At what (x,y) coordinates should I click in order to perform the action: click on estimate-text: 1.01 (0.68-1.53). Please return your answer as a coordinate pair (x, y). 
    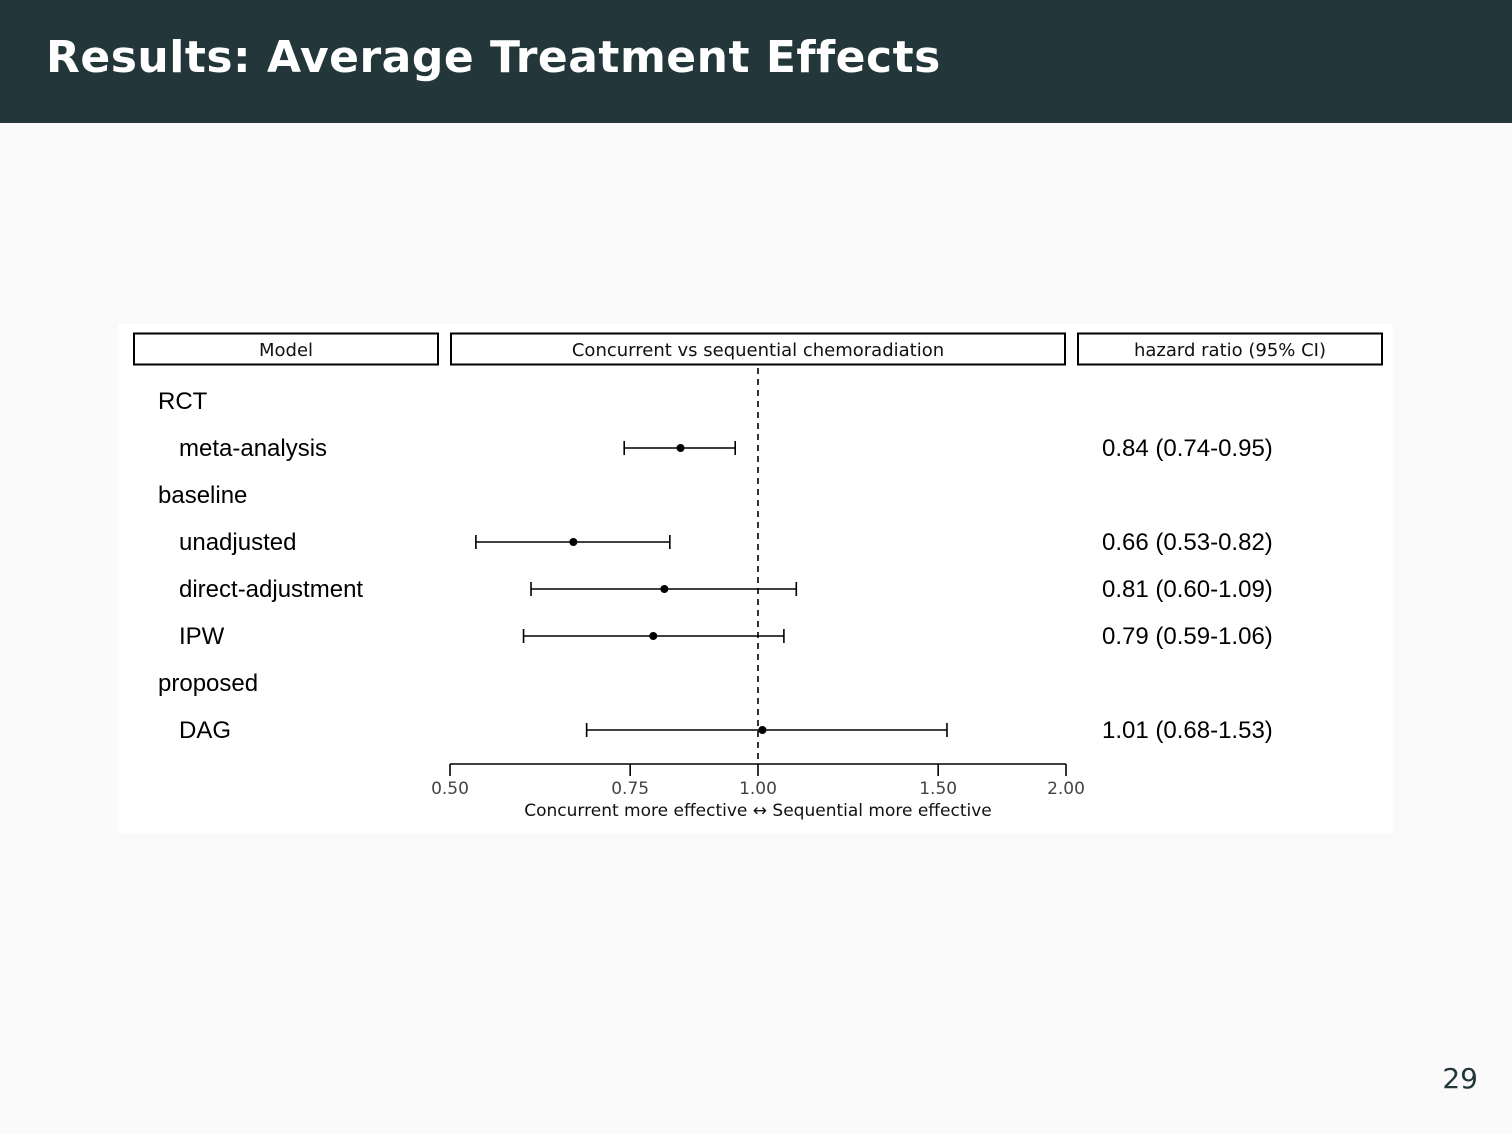
    Looking at the image, I should click on (1187, 730).